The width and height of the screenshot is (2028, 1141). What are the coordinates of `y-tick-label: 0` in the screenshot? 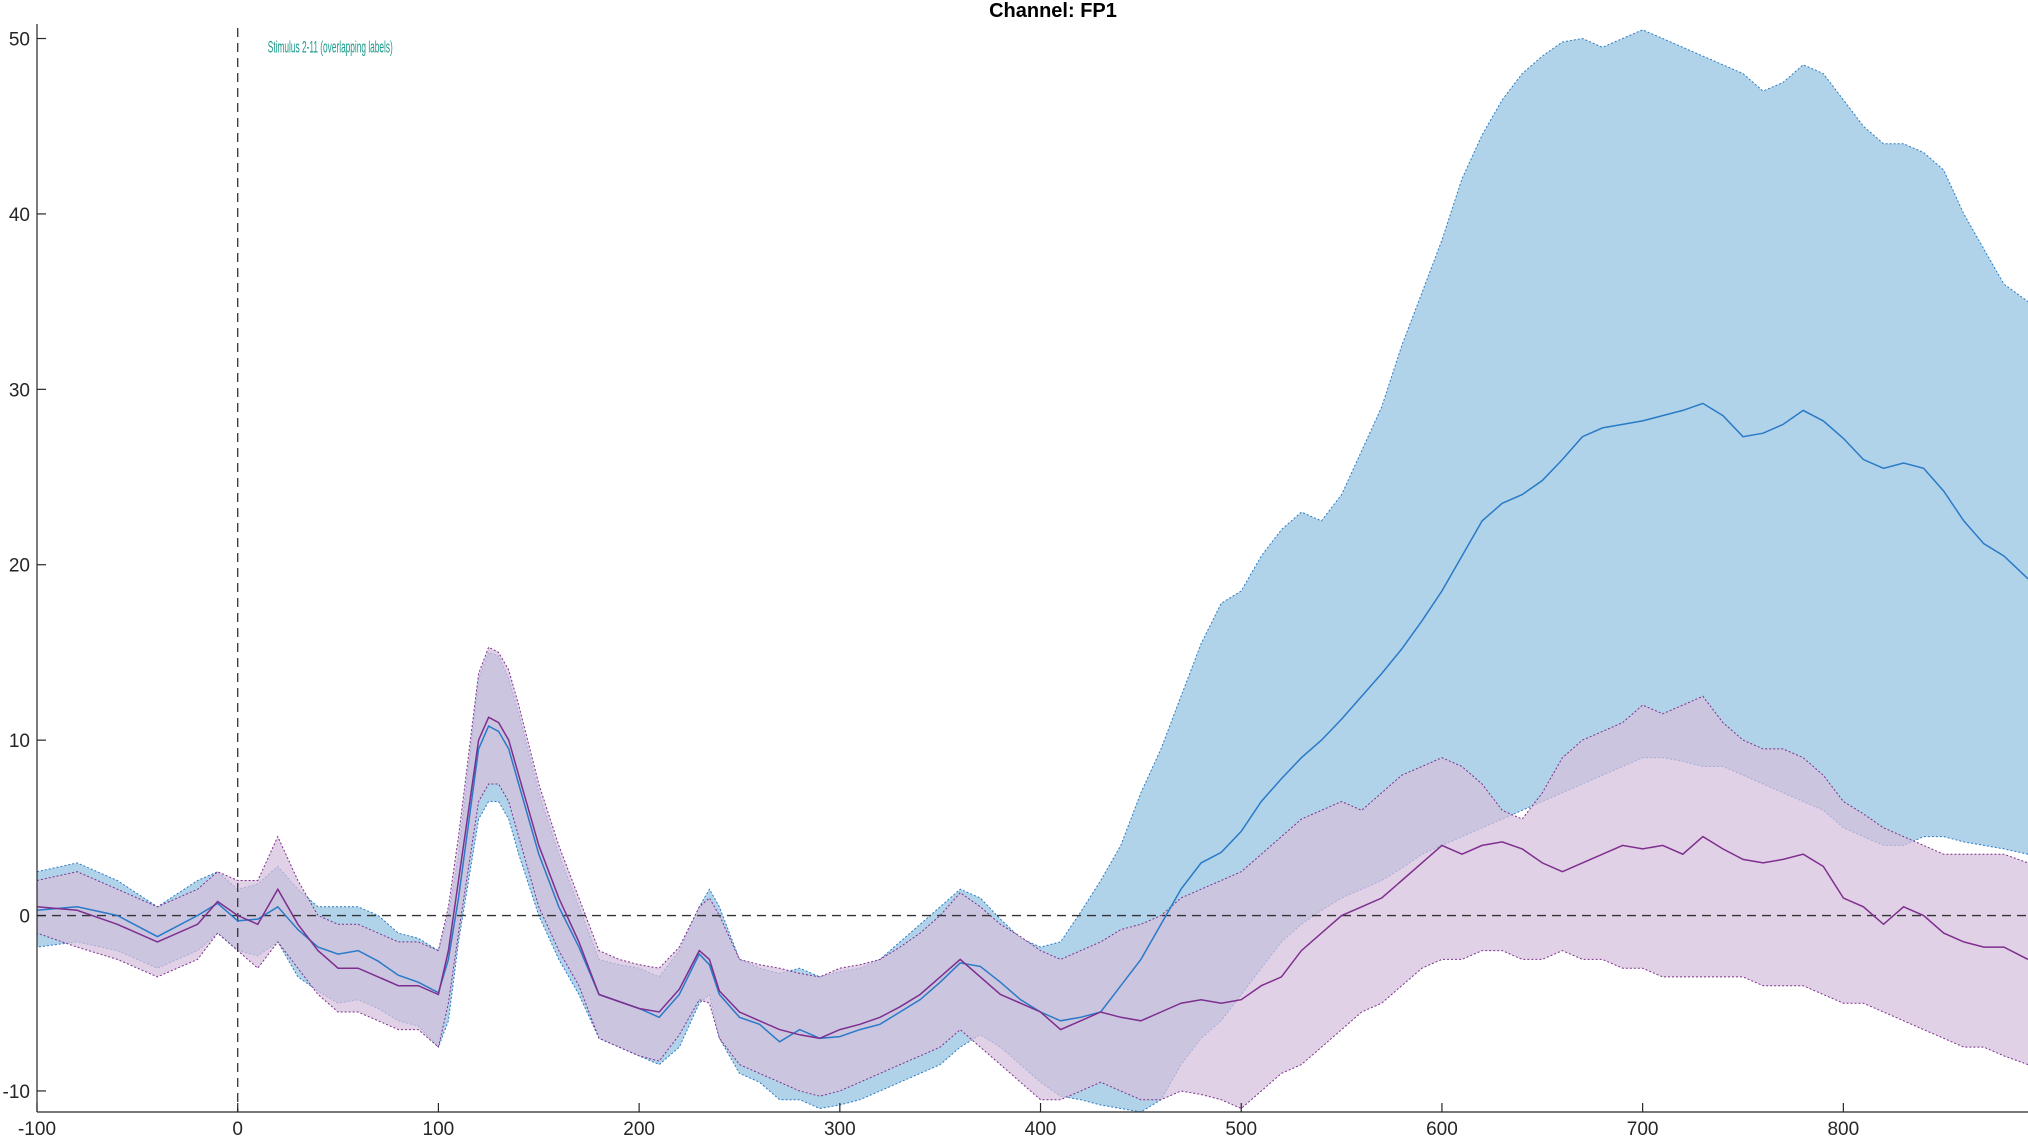 It's located at (24, 917).